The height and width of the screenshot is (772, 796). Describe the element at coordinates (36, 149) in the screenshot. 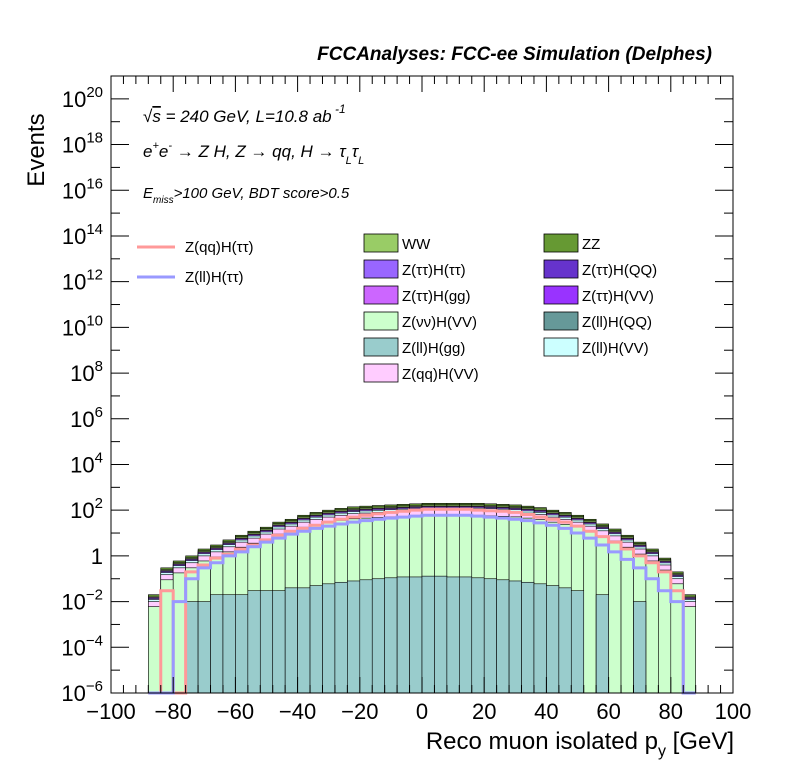

I see `y-axis-label: Events` at that location.